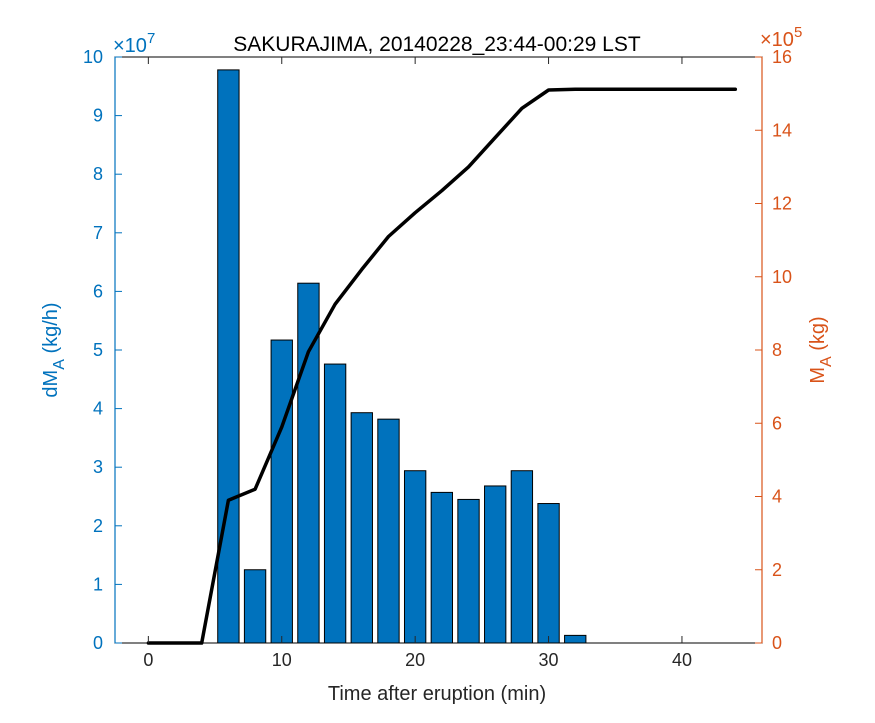  Describe the element at coordinates (818, 336) in the screenshot. I see `right-label-unit: (kg)` at that location.